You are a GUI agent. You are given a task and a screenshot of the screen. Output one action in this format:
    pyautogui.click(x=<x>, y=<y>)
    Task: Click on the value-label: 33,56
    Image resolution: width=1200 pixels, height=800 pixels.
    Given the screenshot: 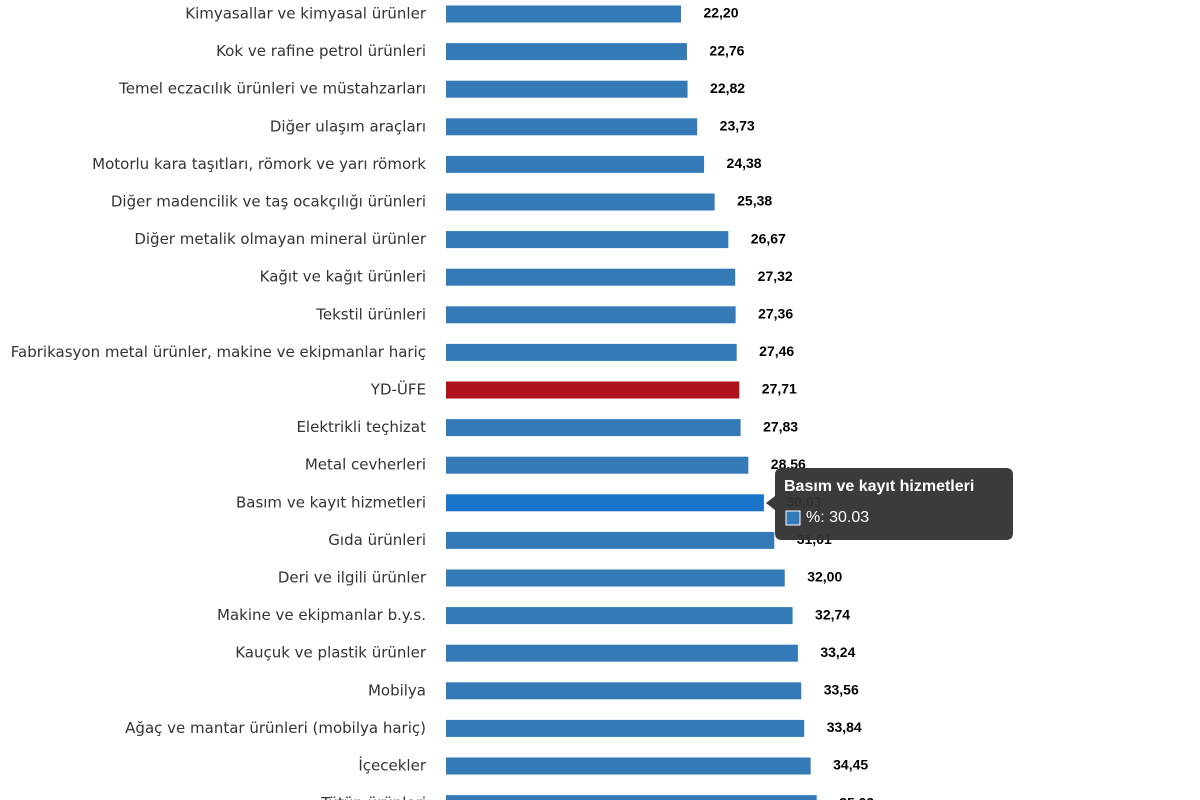 What is the action you would take?
    pyautogui.click(x=841, y=690)
    